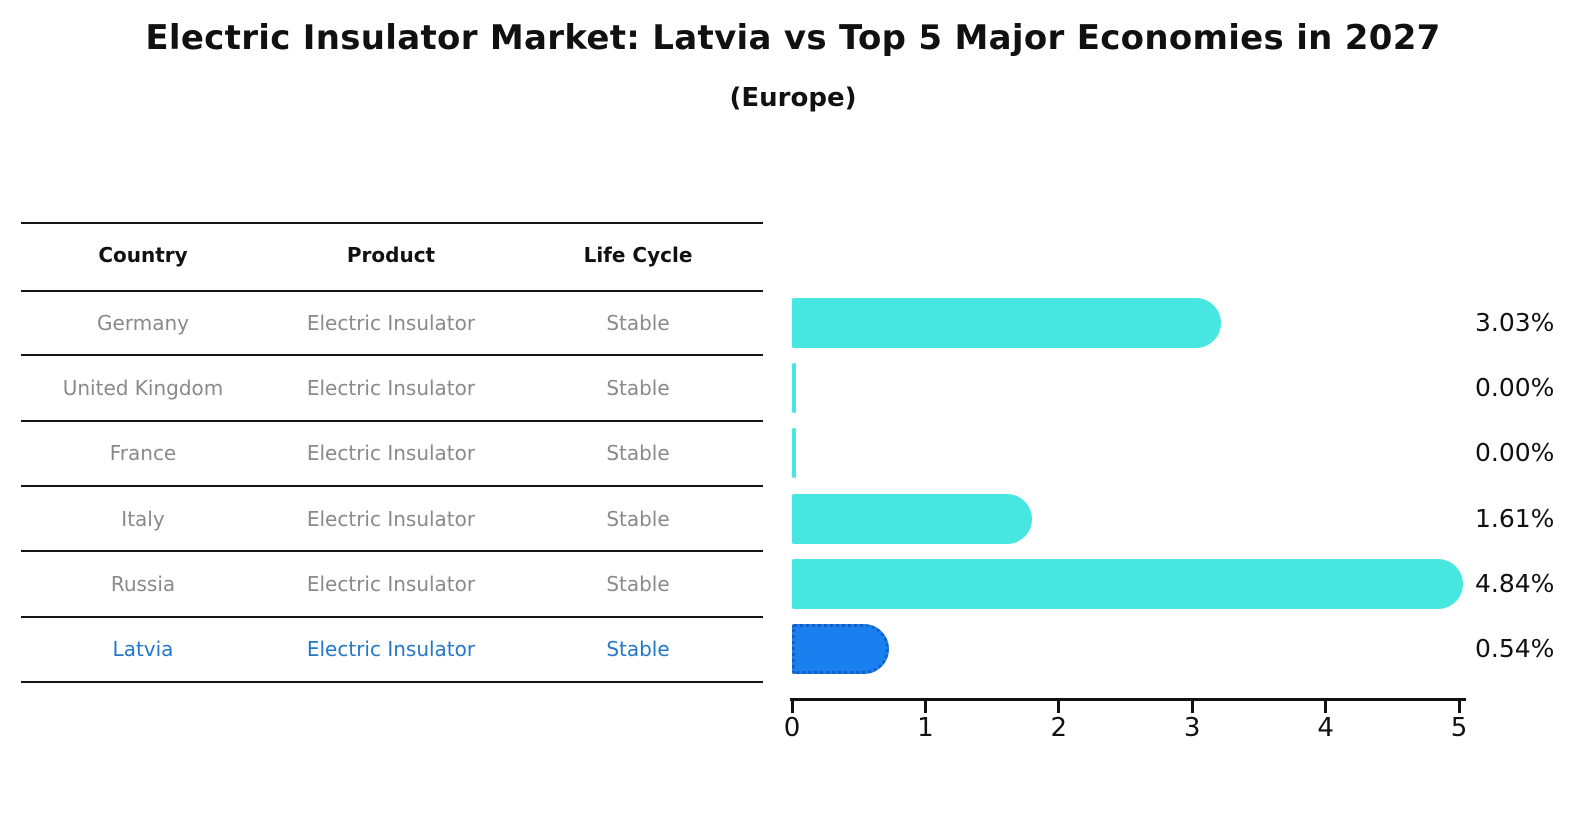 The height and width of the screenshot is (823, 1586). I want to click on cell-country: Germany, so click(143, 322).